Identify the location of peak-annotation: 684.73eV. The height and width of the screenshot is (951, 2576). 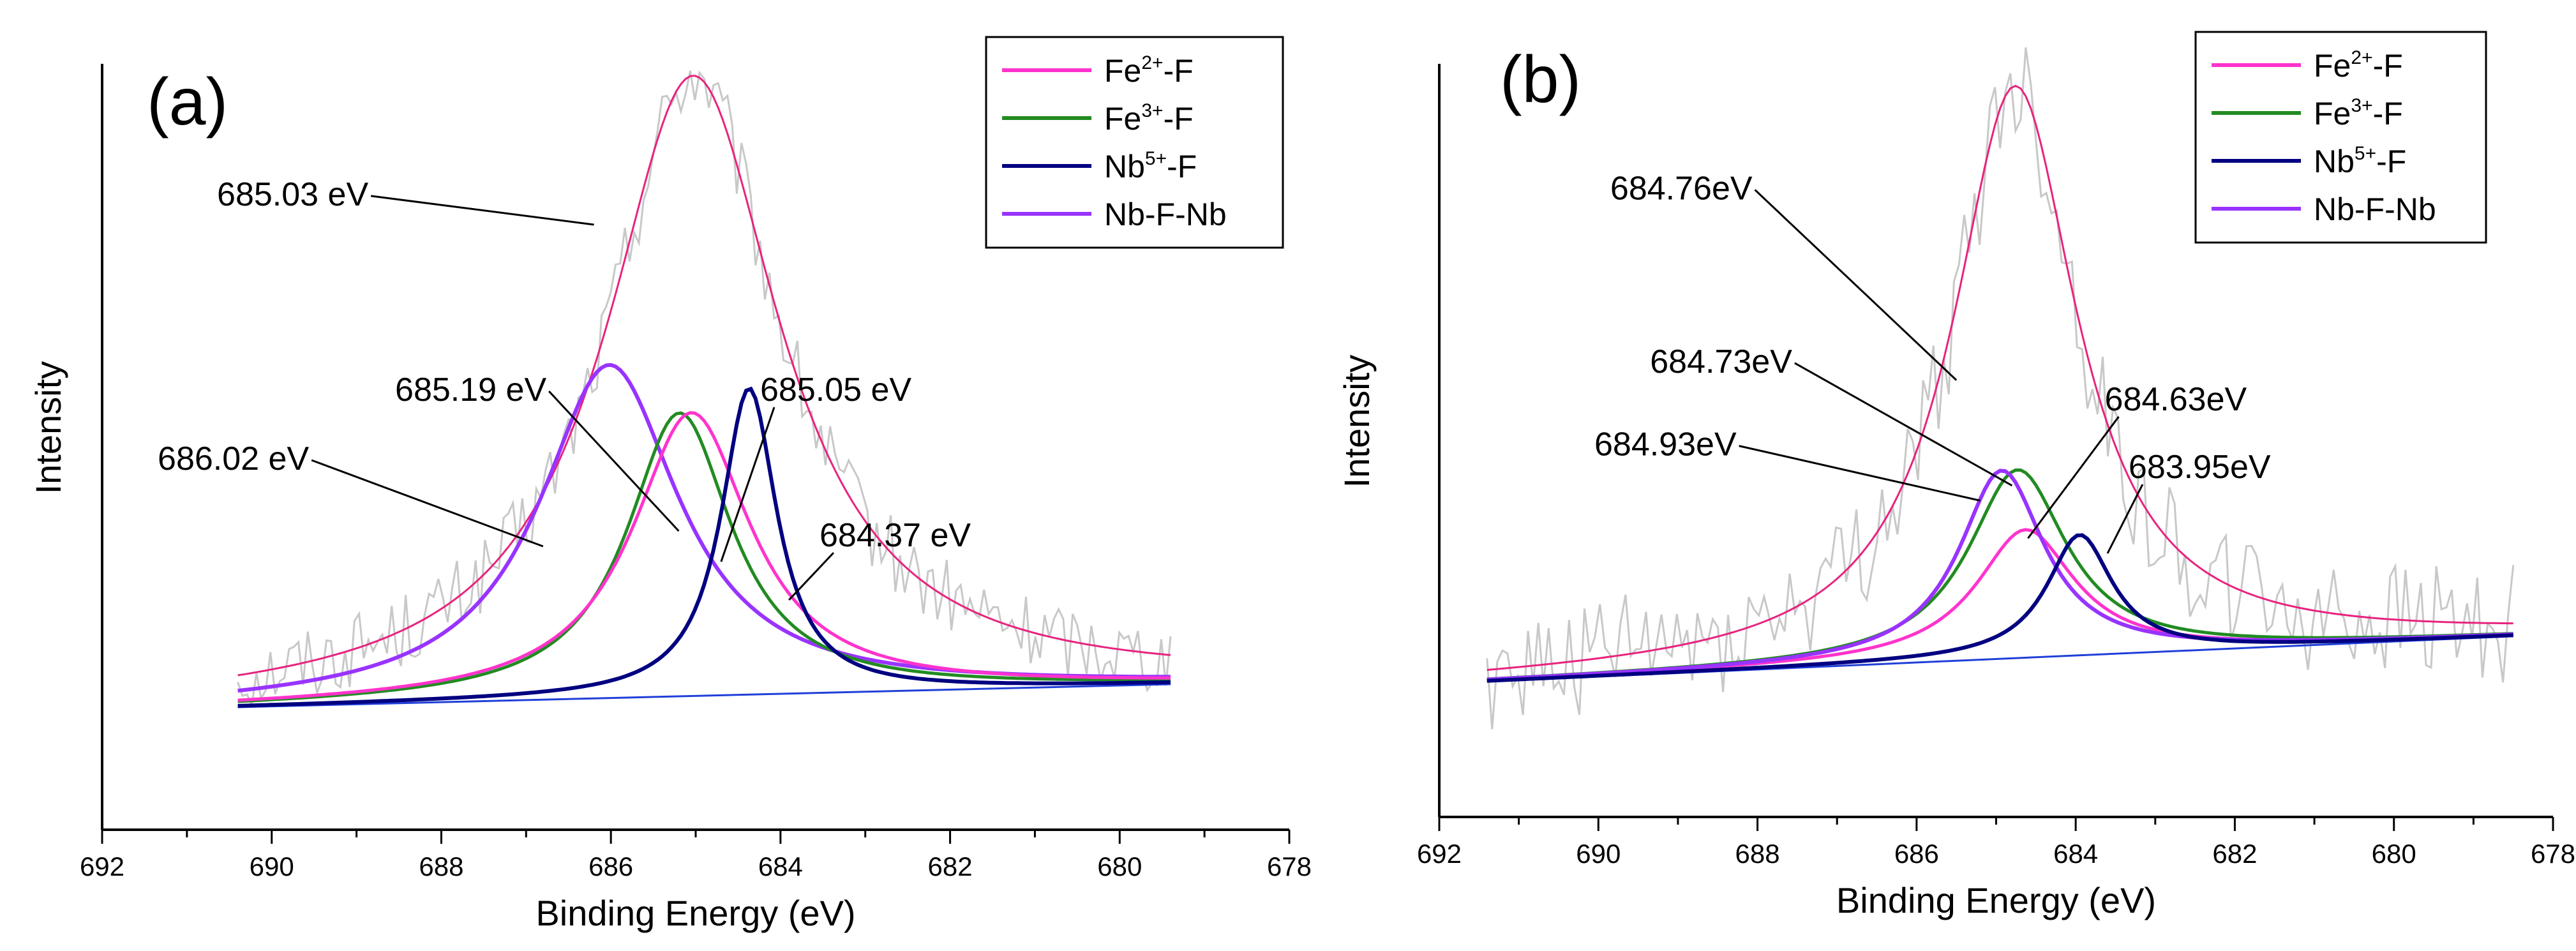
(1721, 361).